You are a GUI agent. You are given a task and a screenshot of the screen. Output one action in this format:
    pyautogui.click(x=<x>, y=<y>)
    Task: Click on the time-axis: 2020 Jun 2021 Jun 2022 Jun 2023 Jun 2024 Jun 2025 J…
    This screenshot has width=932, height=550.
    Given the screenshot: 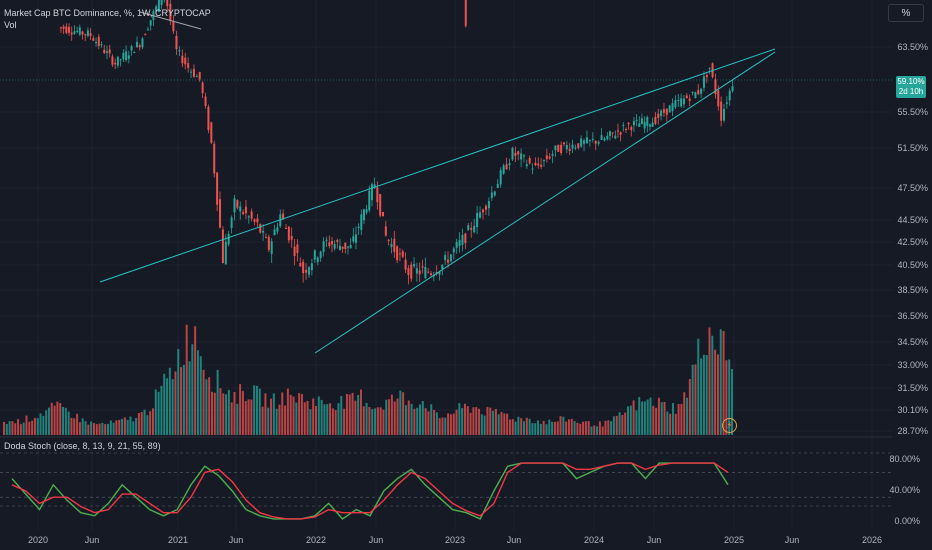 What is the action you would take?
    pyautogui.click(x=466, y=540)
    